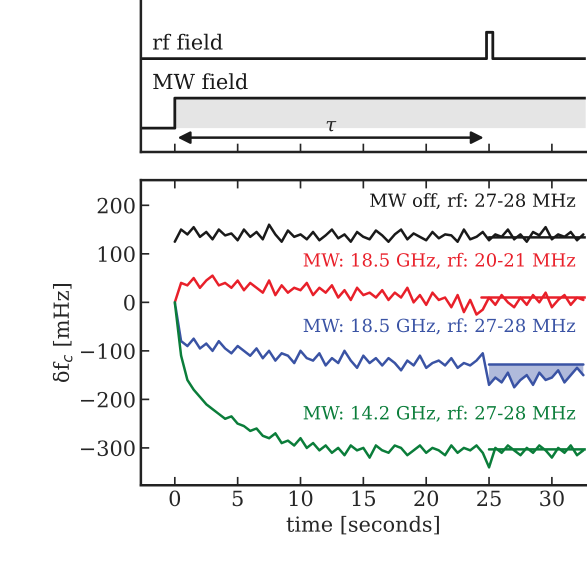  I want to click on y-tick-label: −300, so click(108, 448).